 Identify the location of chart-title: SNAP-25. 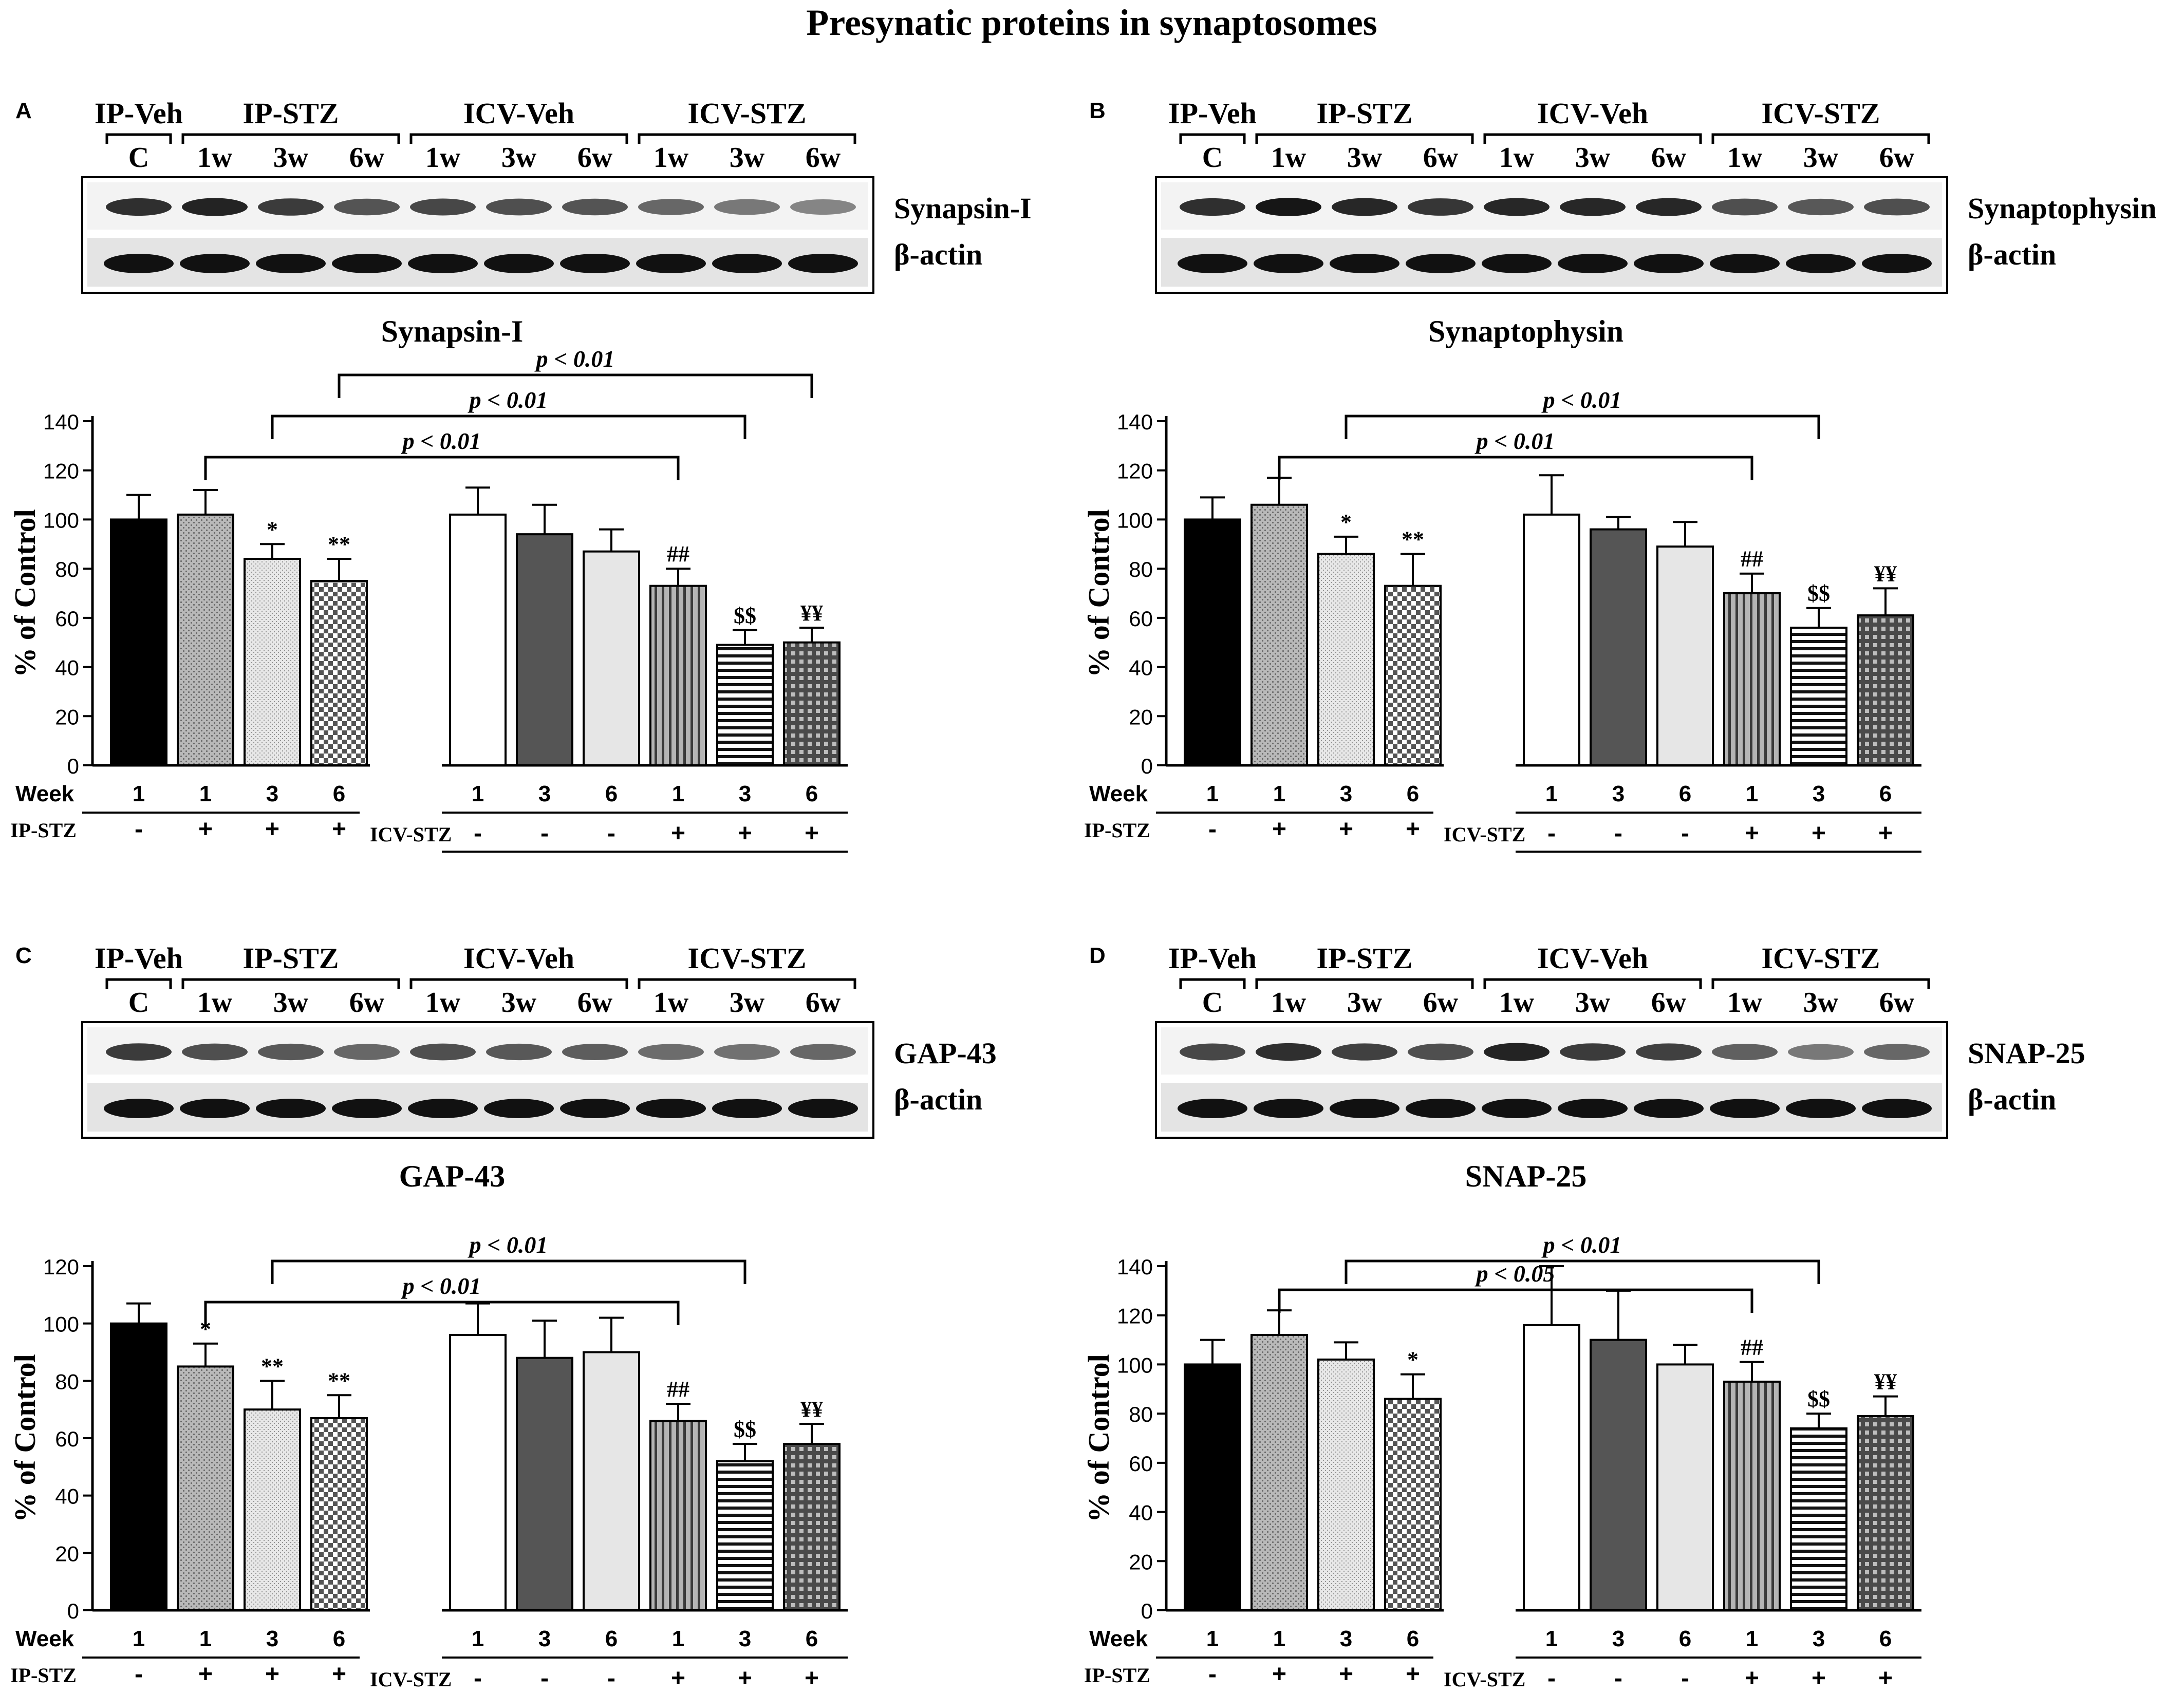
(1526, 1176).